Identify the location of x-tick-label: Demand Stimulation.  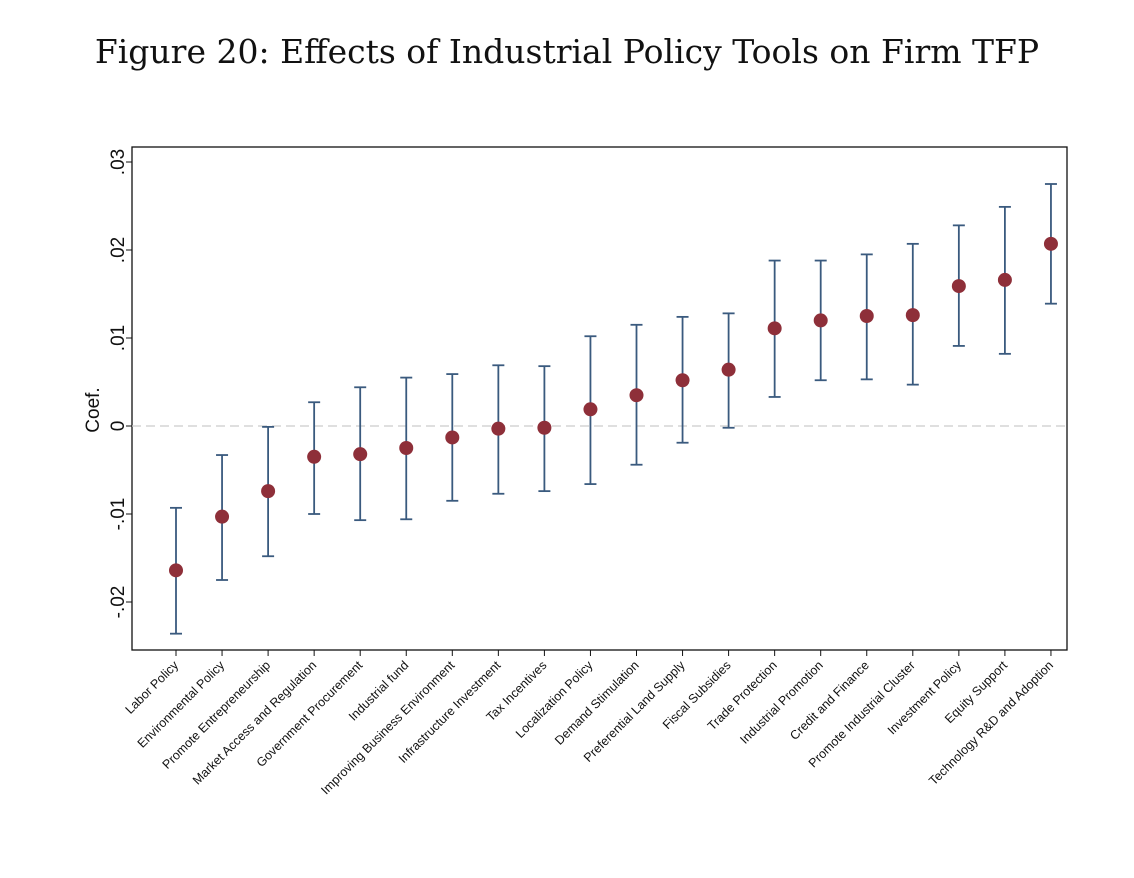
(597, 703).